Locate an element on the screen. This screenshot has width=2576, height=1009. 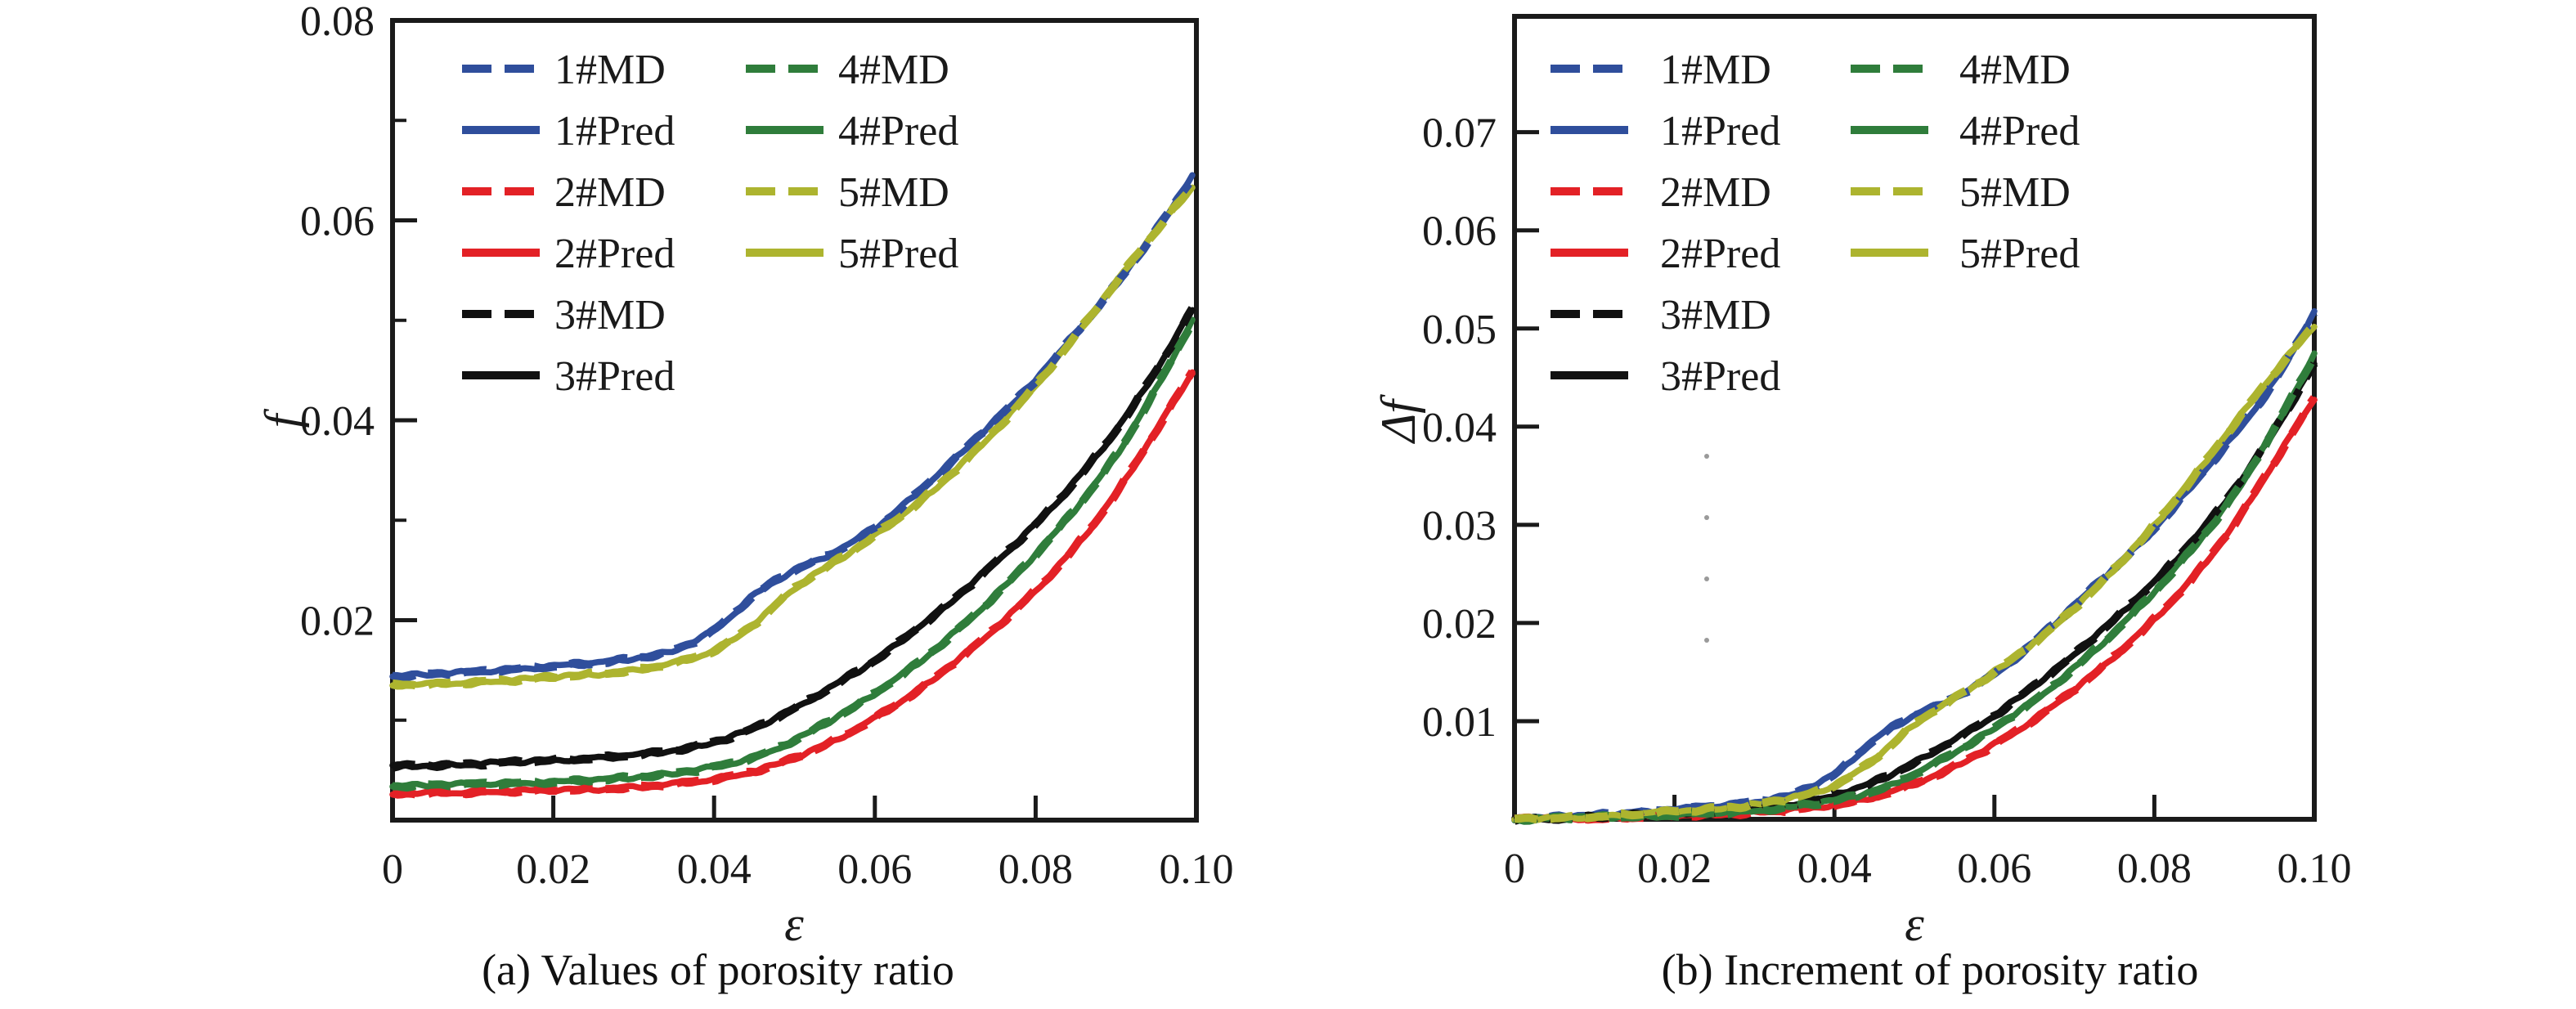
series-line-4#Pred is located at coordinates (1915, 587).